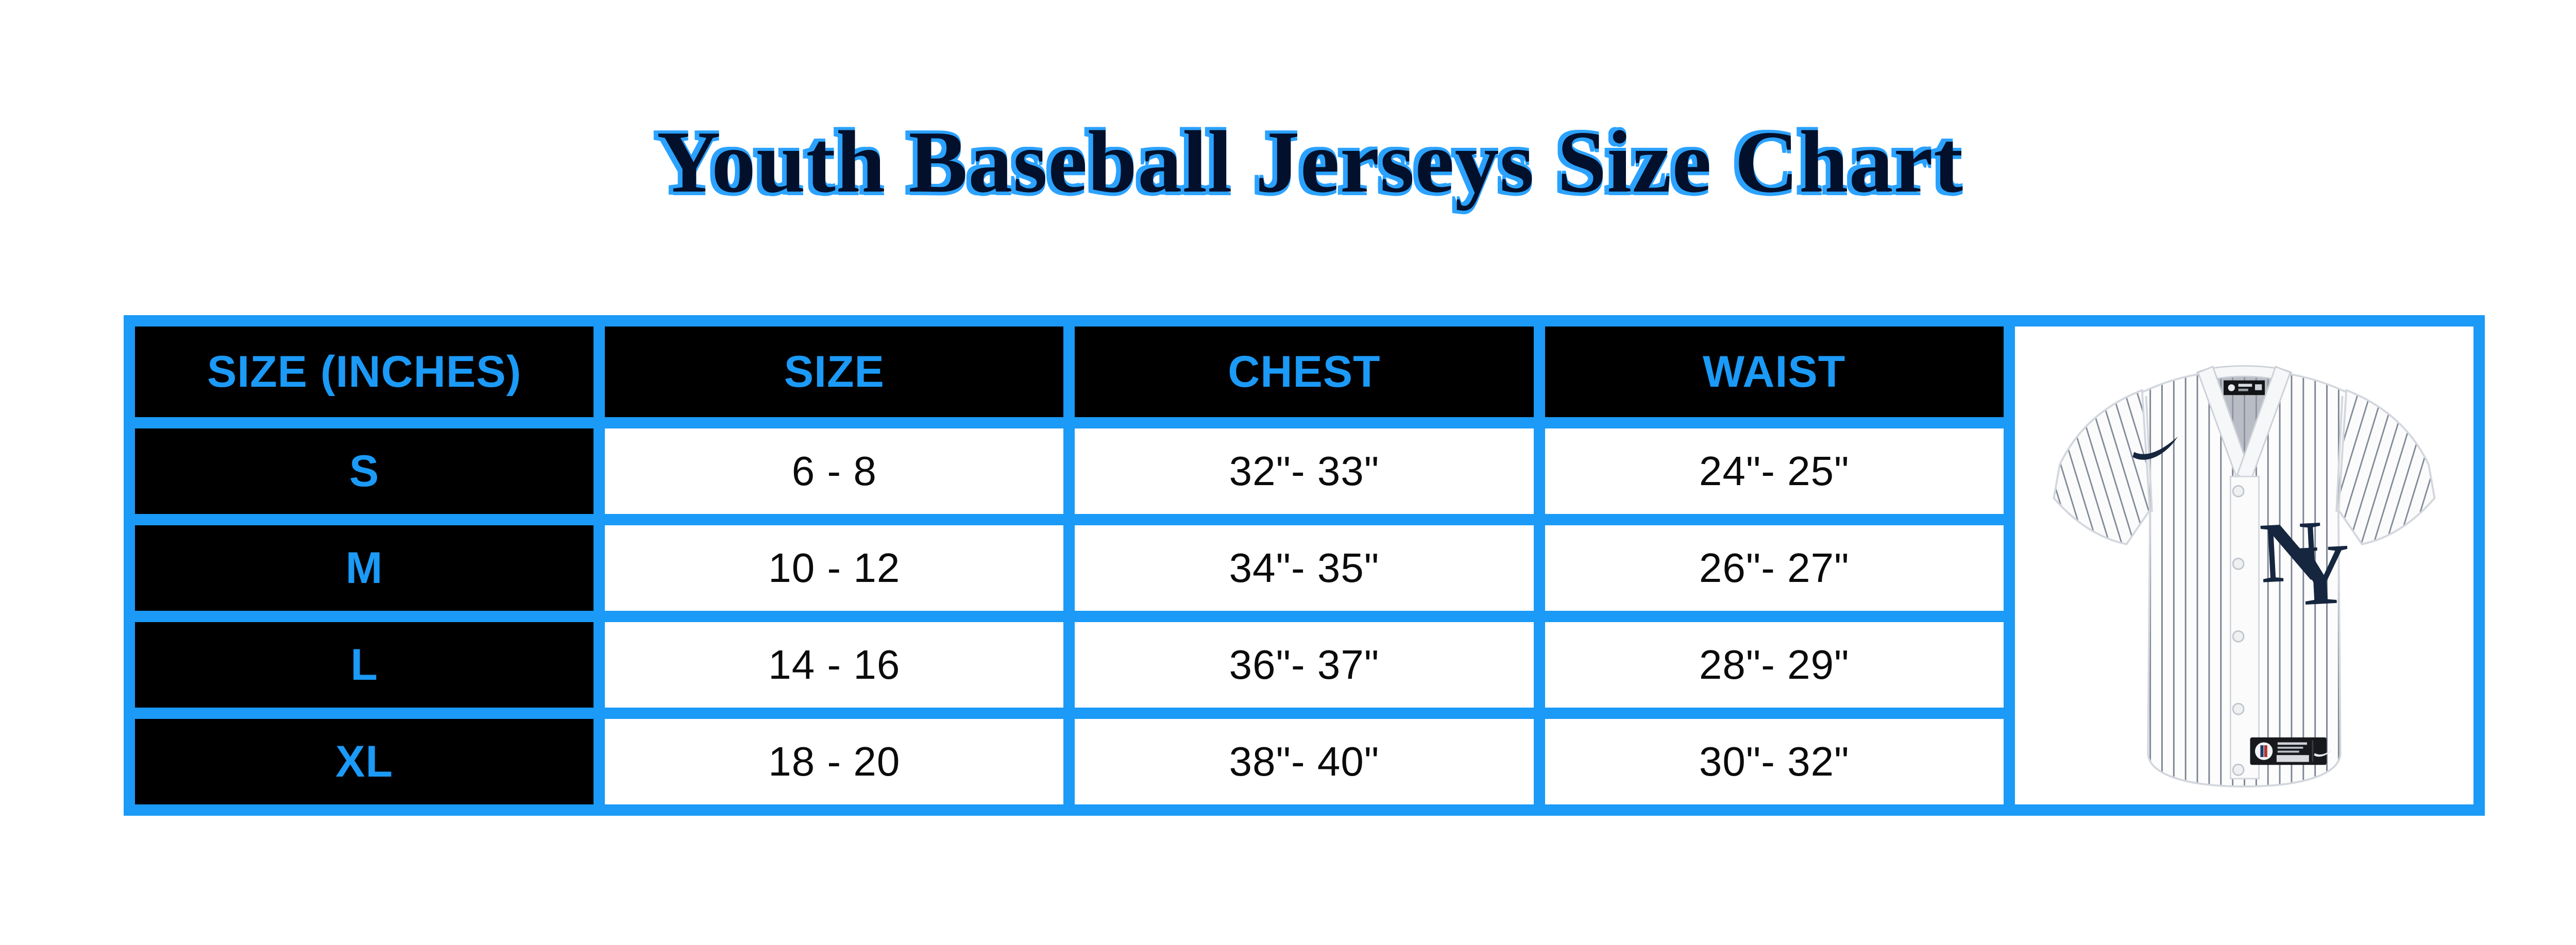 This screenshot has width=2576, height=945. Describe the element at coordinates (1774, 568) in the screenshot. I see `cell-waist: 26"- 27"` at that location.